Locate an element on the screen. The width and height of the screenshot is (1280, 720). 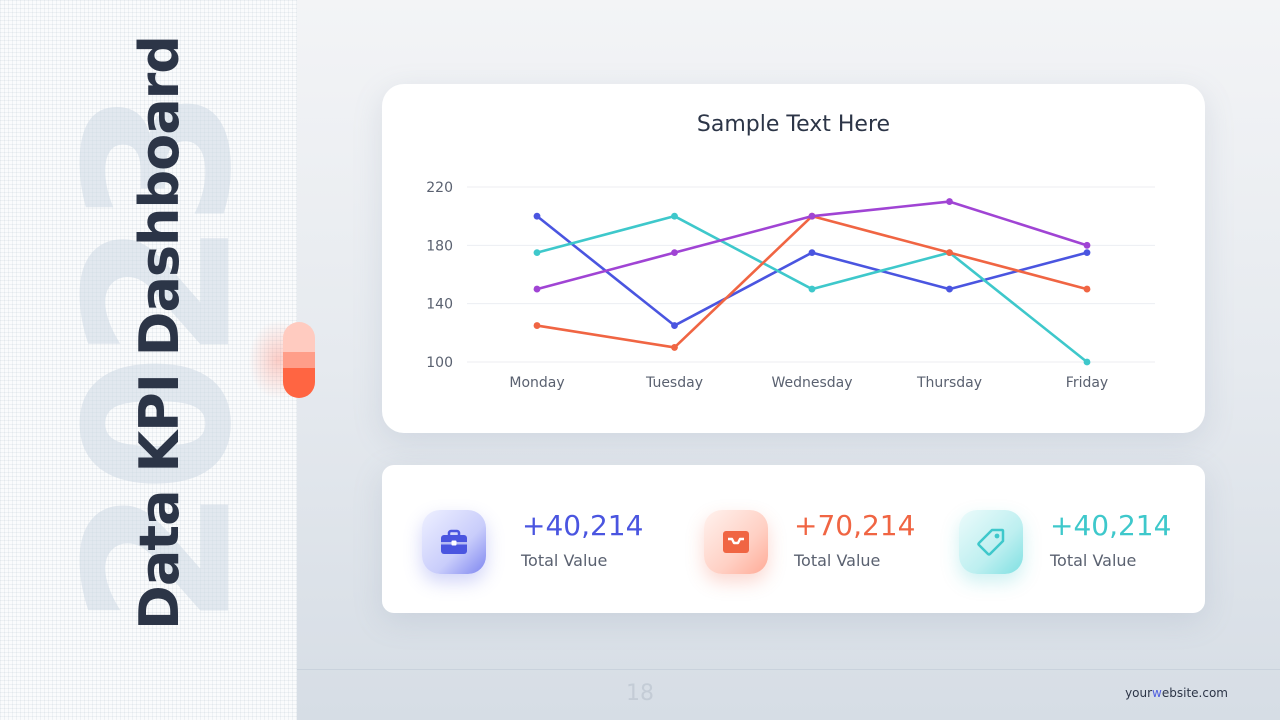
x-tick-label: Wednesday is located at coordinates (811, 383).